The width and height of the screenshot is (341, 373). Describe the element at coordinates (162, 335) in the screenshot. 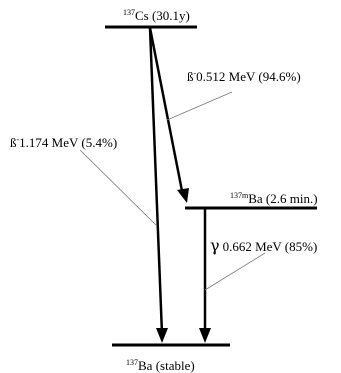

I see `arrowhead-beta-minor` at that location.